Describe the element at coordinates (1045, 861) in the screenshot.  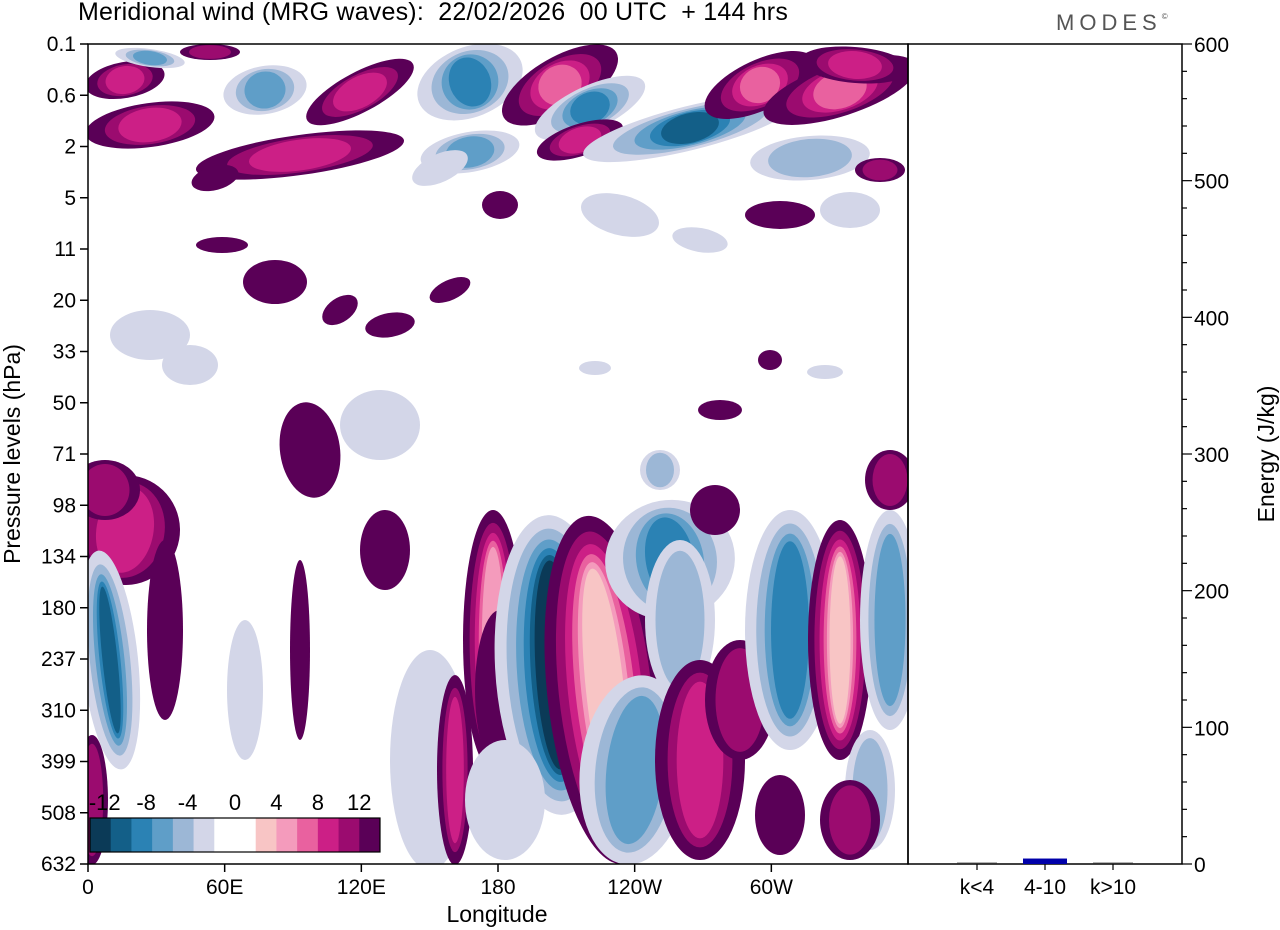
I see `energy-bars` at that location.